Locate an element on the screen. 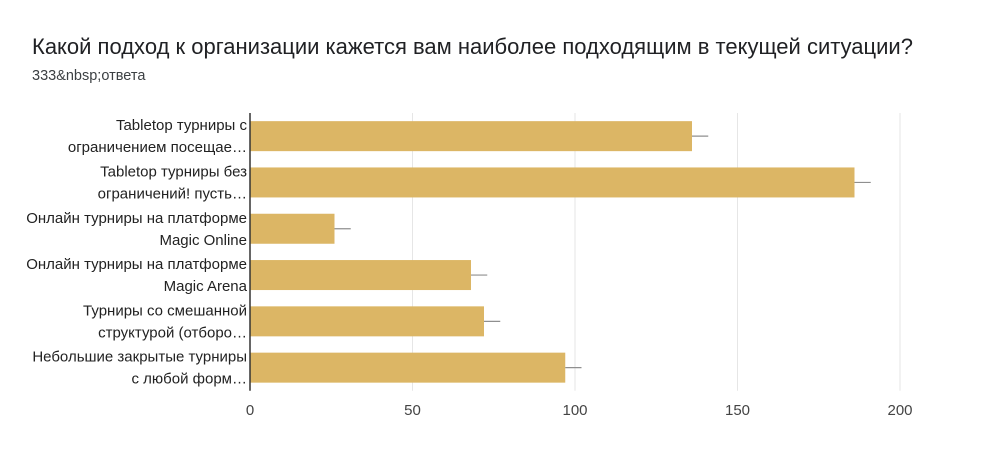 The height and width of the screenshot is (475, 1000). category-label: Magic Online is located at coordinates (203, 240).